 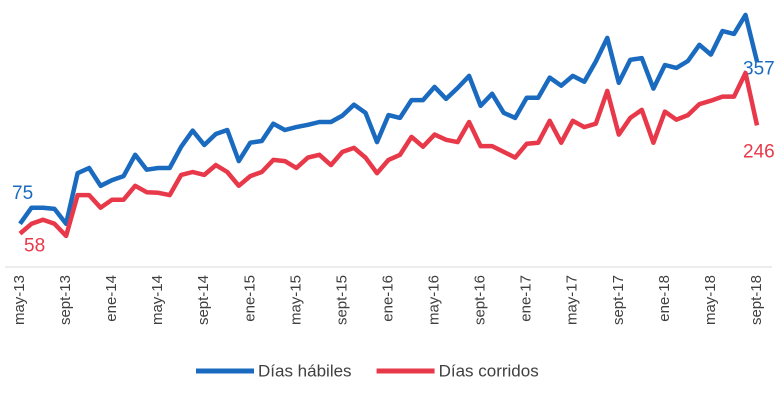 I want to click on x-tick-label: sept-18, so click(x=756, y=300).